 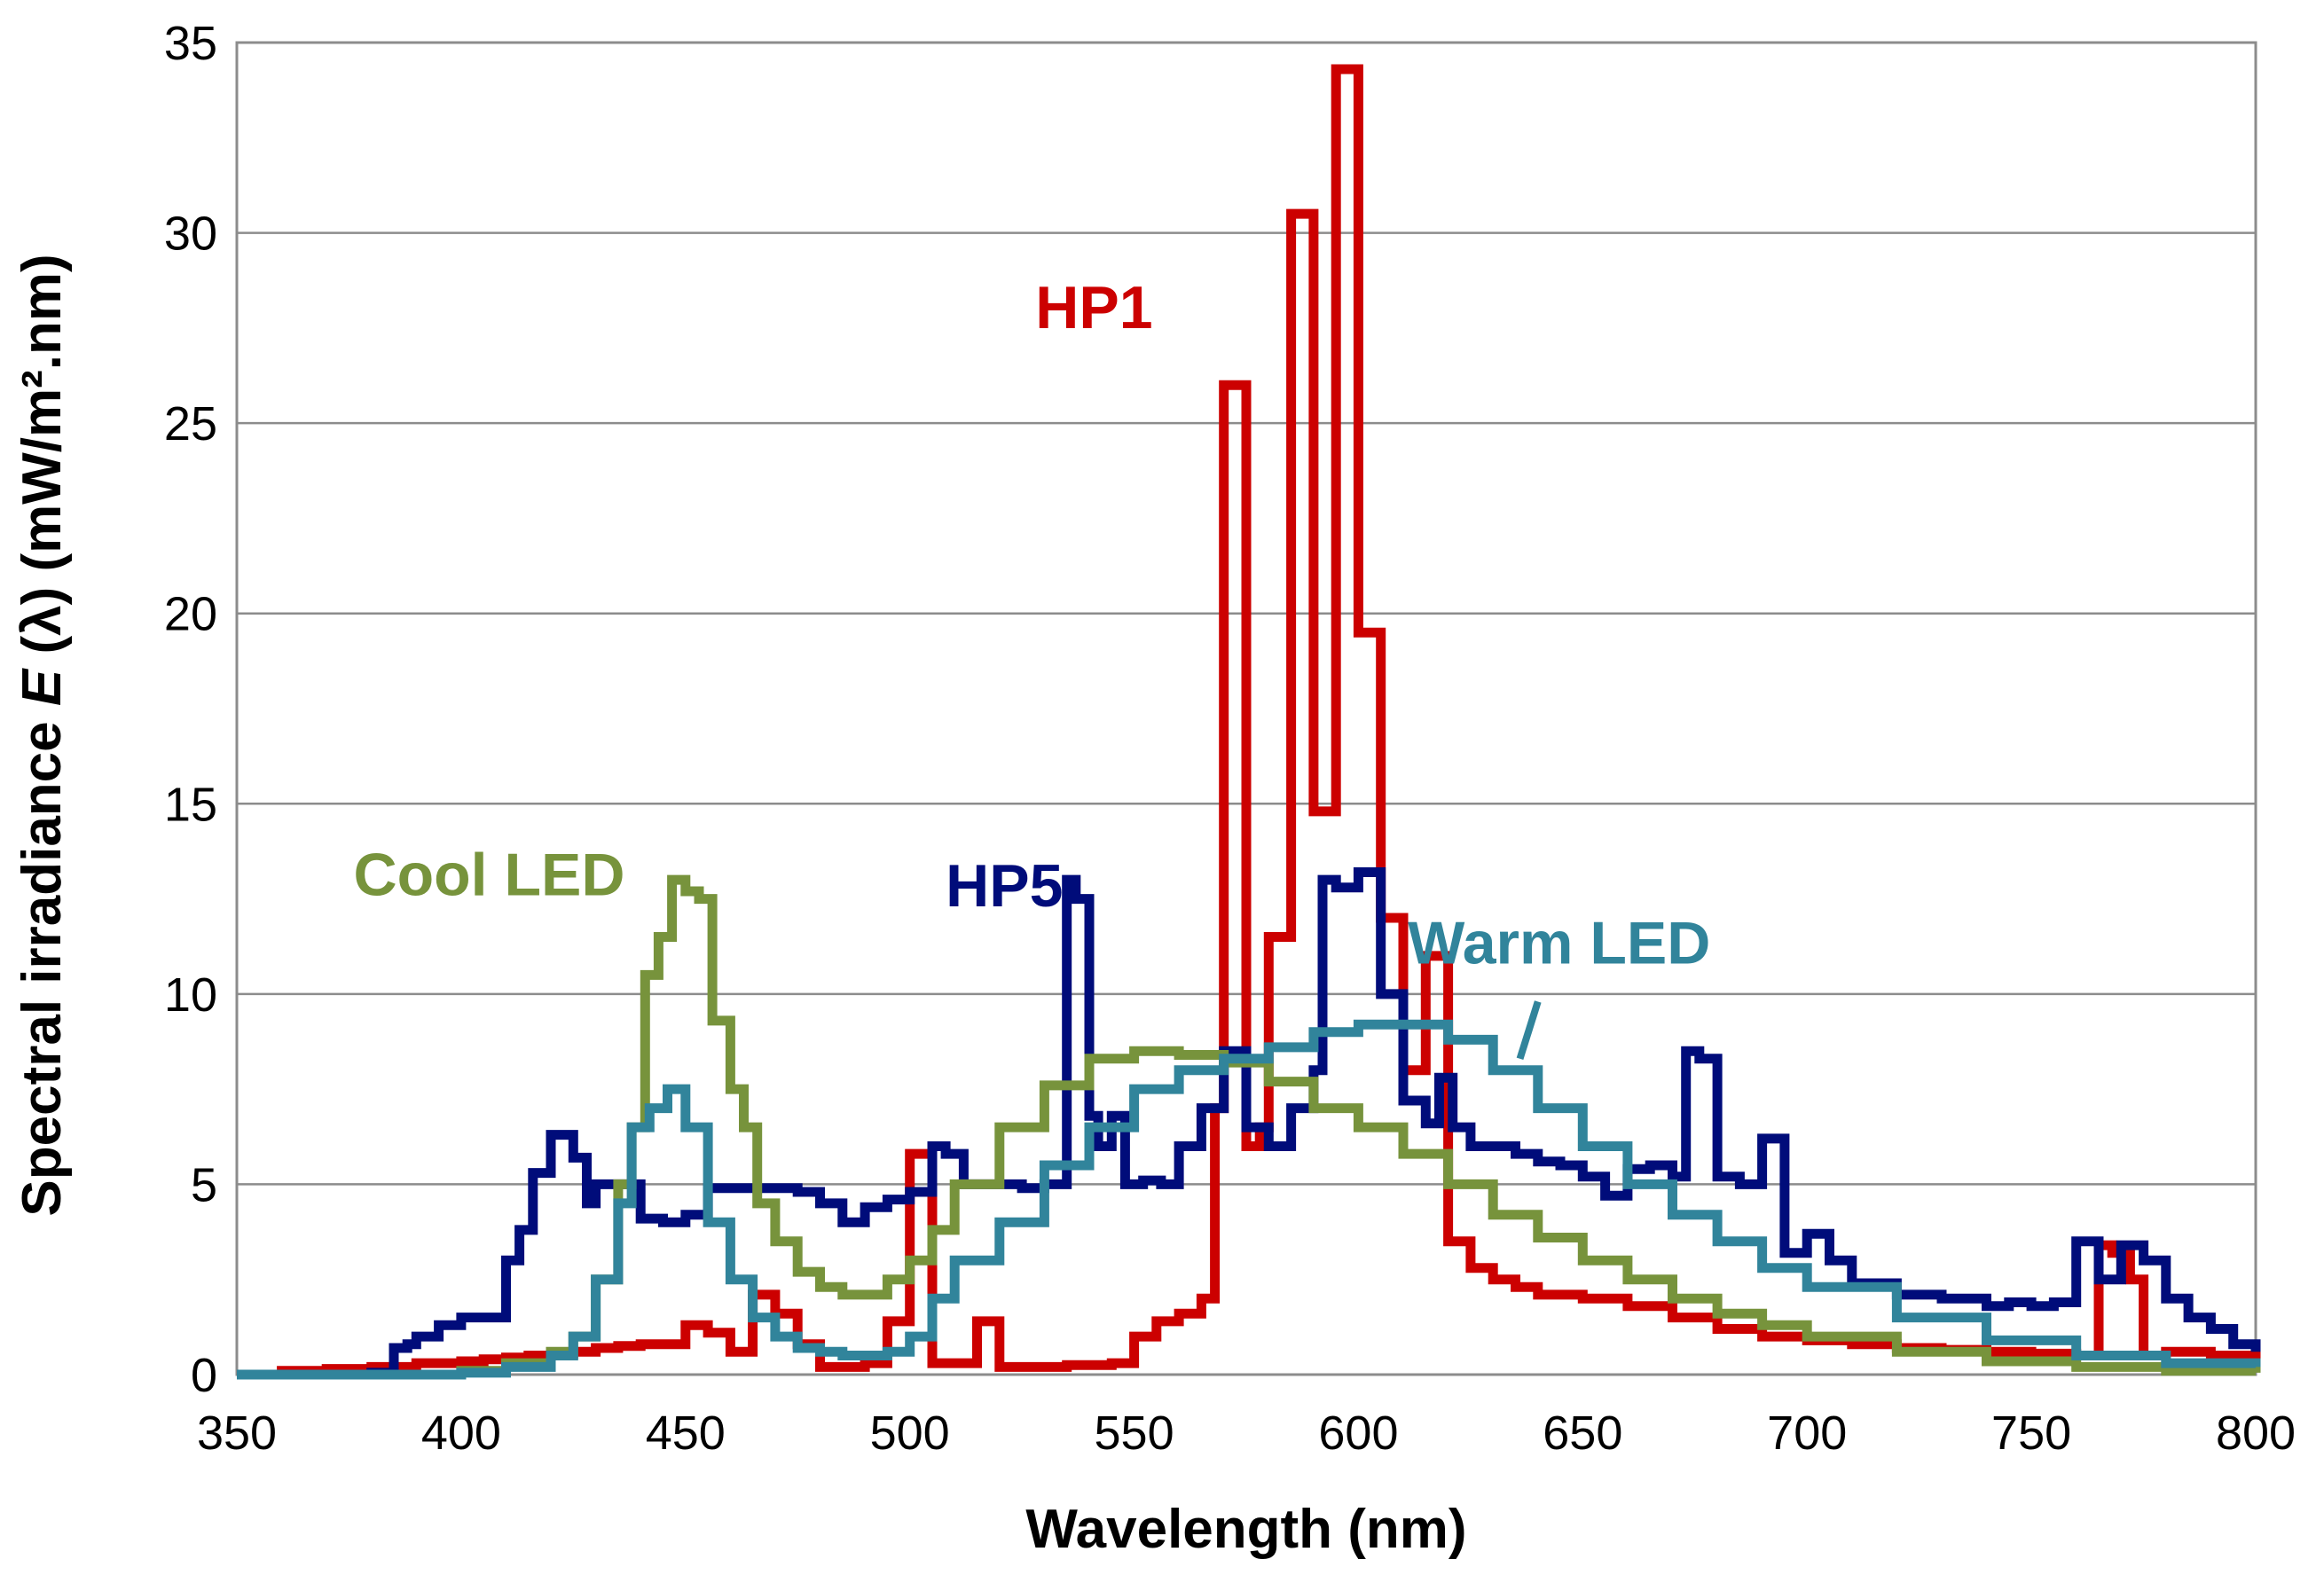 What do you see at coordinates (191, 995) in the screenshot?
I see `y-tick-label: 10` at bounding box center [191, 995].